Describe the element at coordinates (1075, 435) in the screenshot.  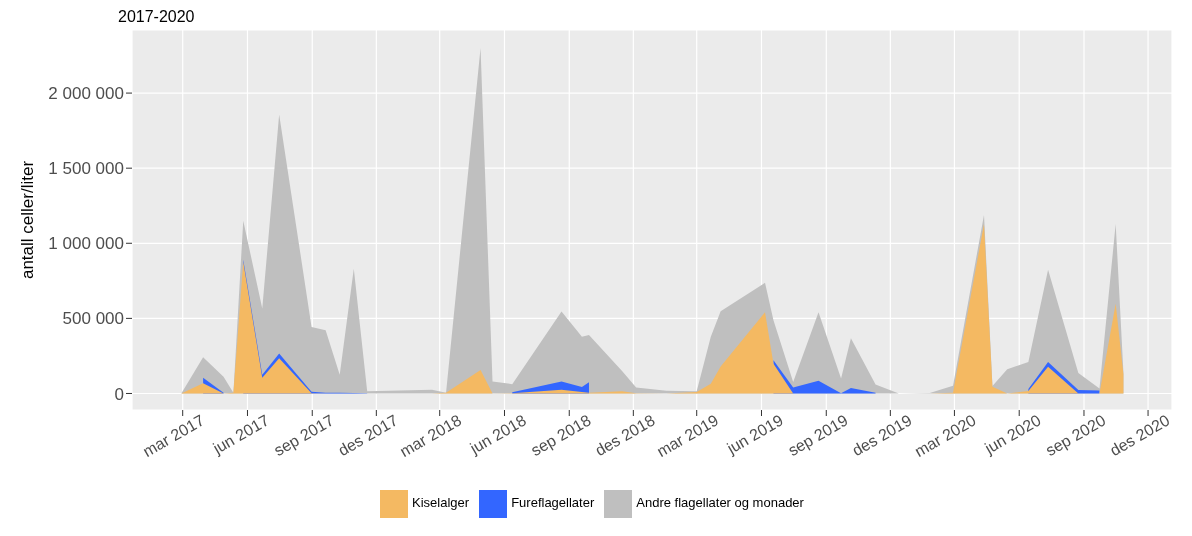
I see `x-tick-label: sep 2020` at that location.